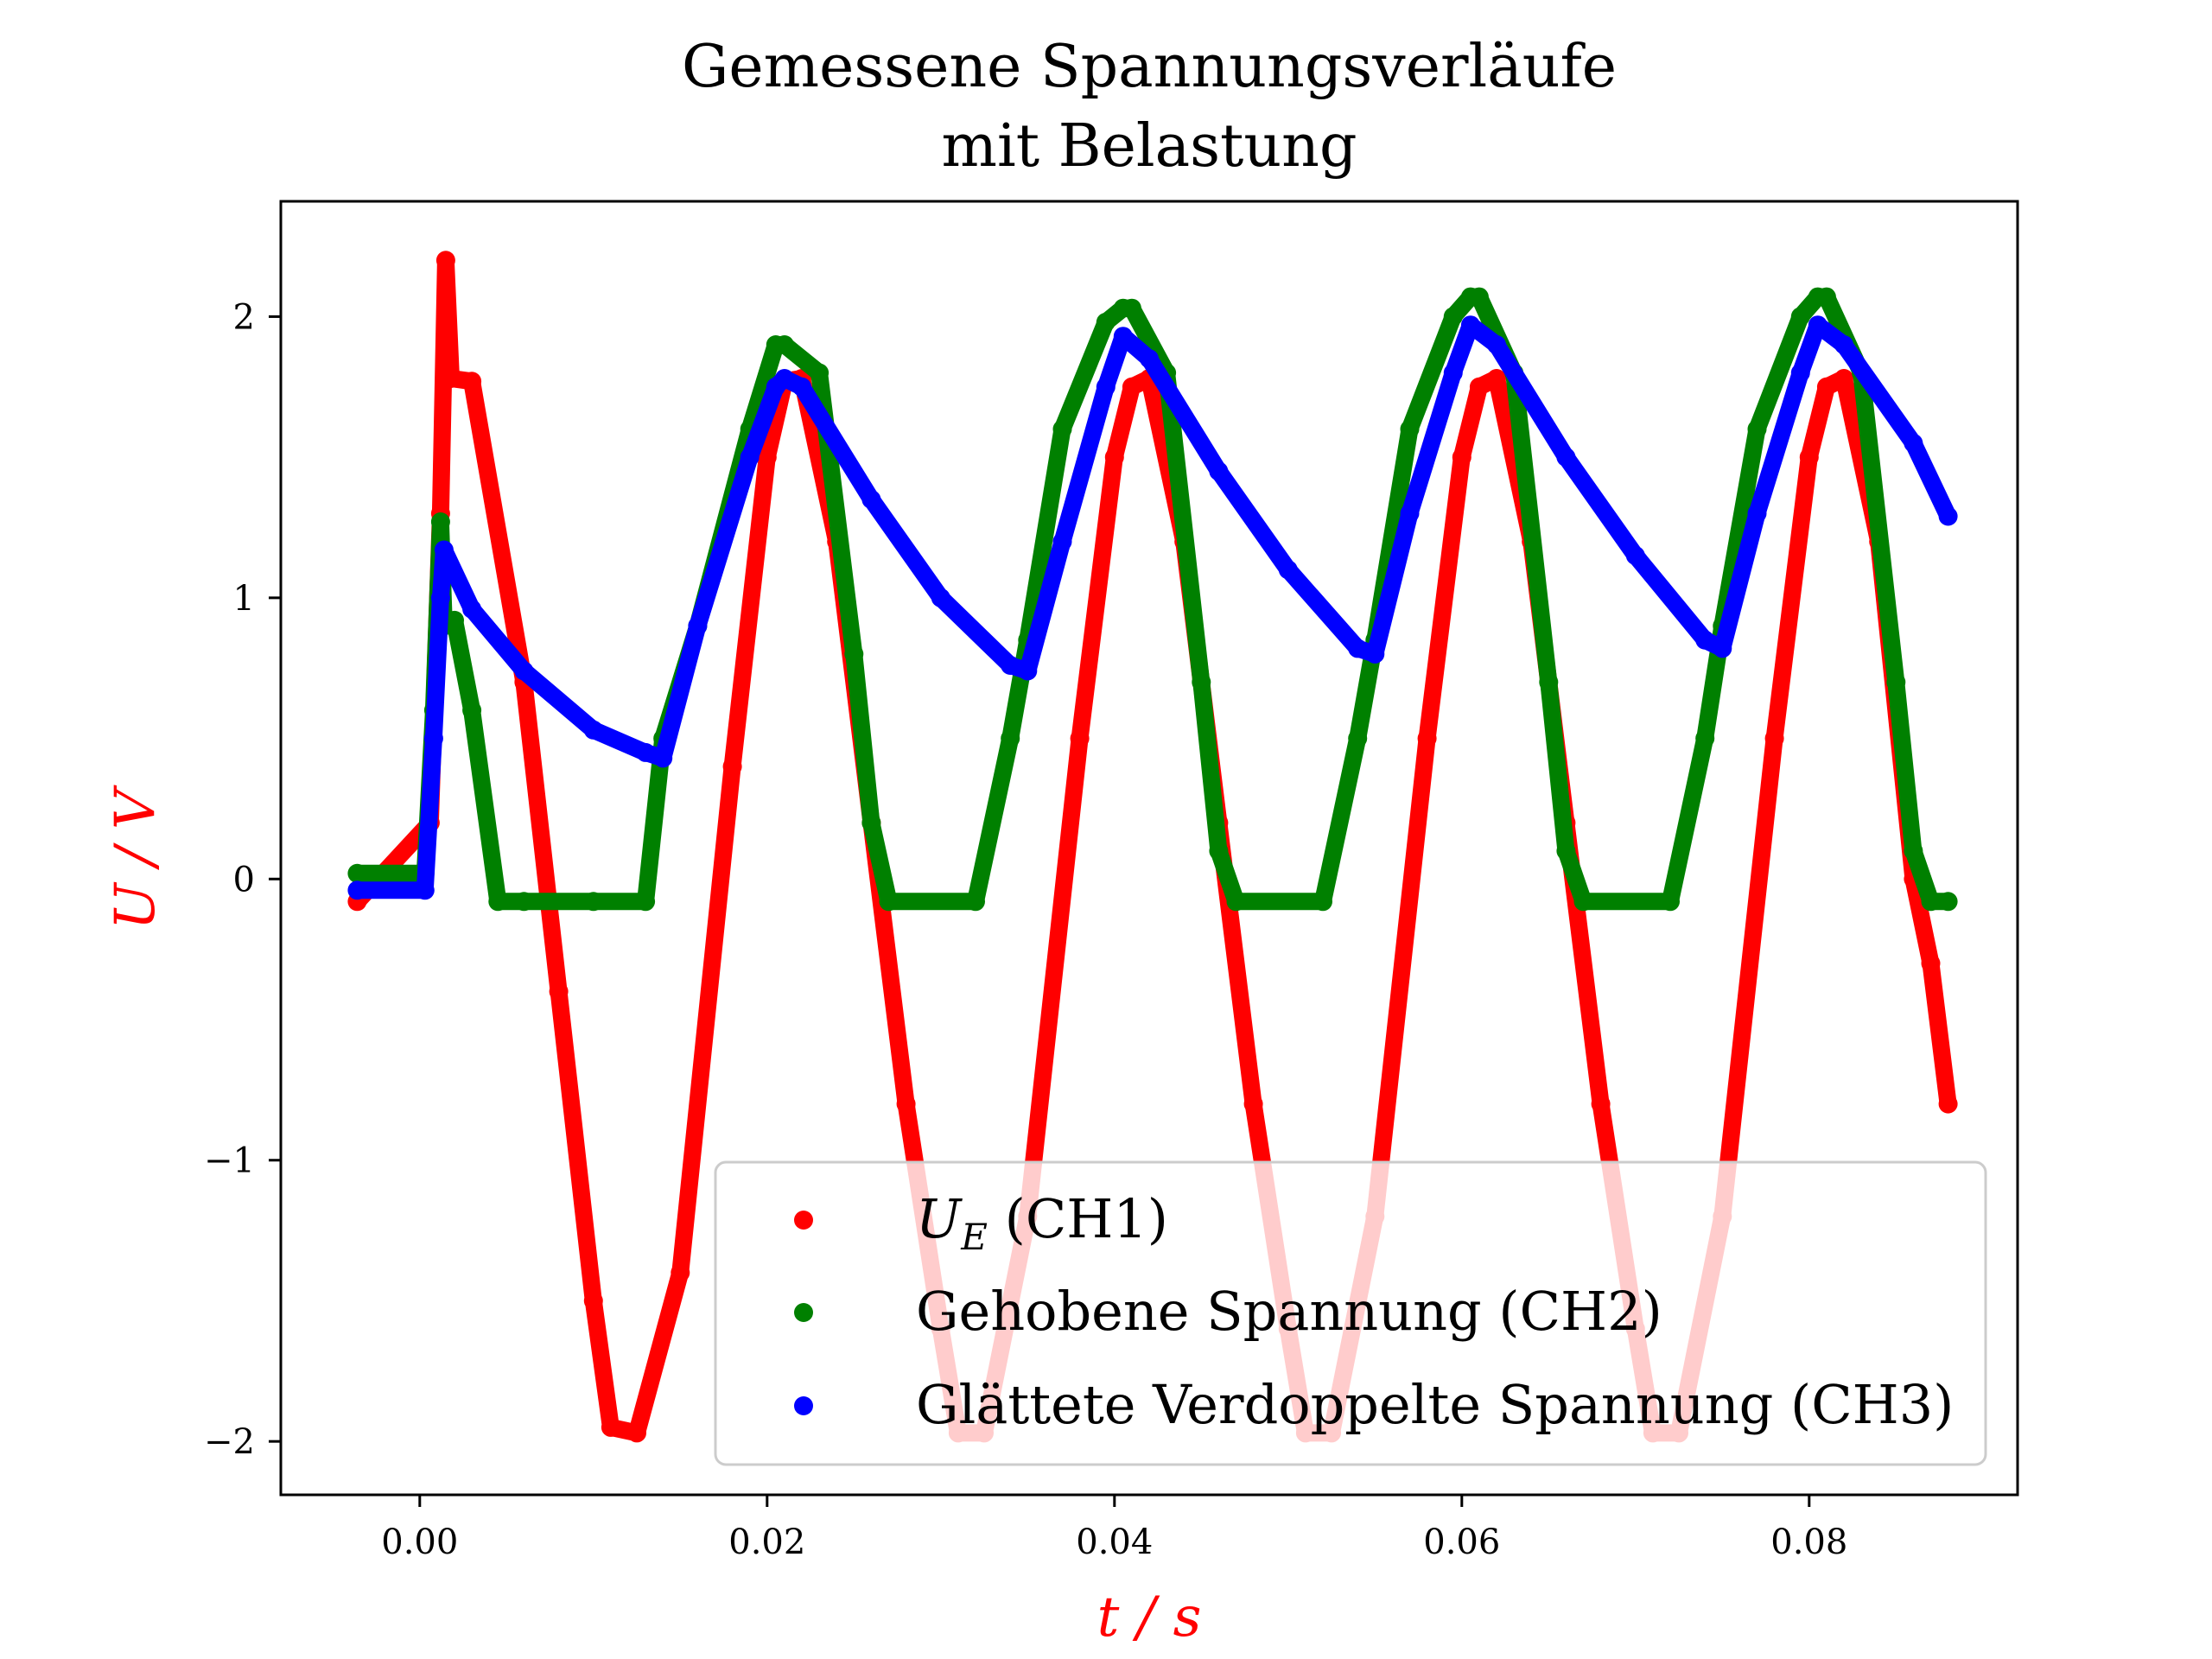 This screenshot has width=2212, height=1659. I want to click on chart-title-line1: Gemessene Spannungsverläufe, so click(1149, 67).